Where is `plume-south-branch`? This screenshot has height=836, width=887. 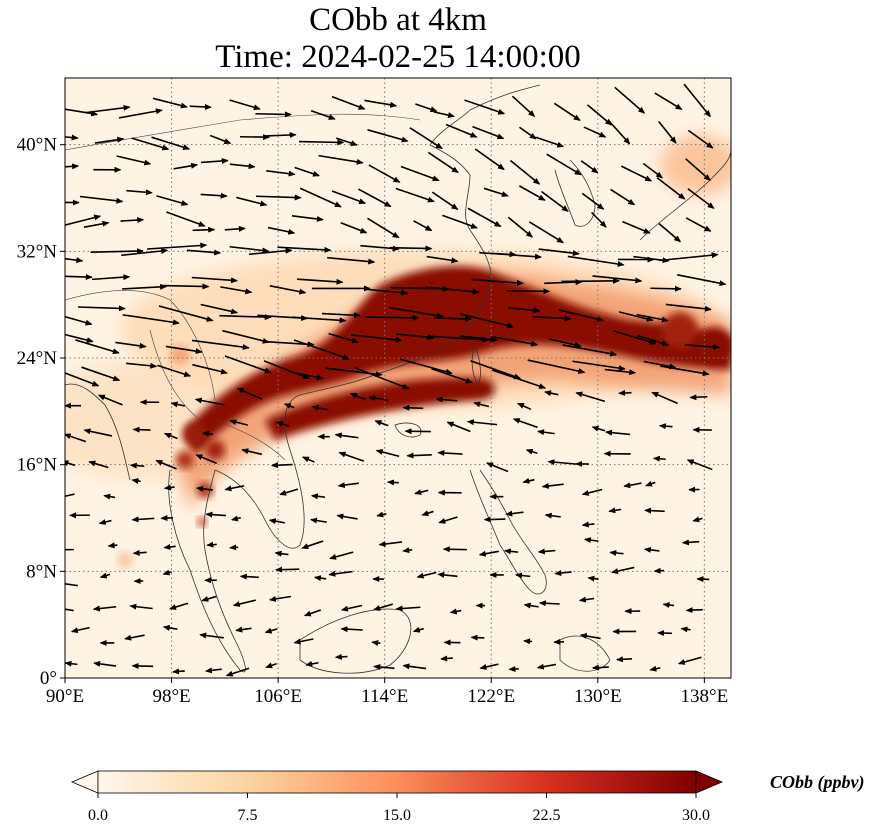
plume-south-branch is located at coordinates (380, 408).